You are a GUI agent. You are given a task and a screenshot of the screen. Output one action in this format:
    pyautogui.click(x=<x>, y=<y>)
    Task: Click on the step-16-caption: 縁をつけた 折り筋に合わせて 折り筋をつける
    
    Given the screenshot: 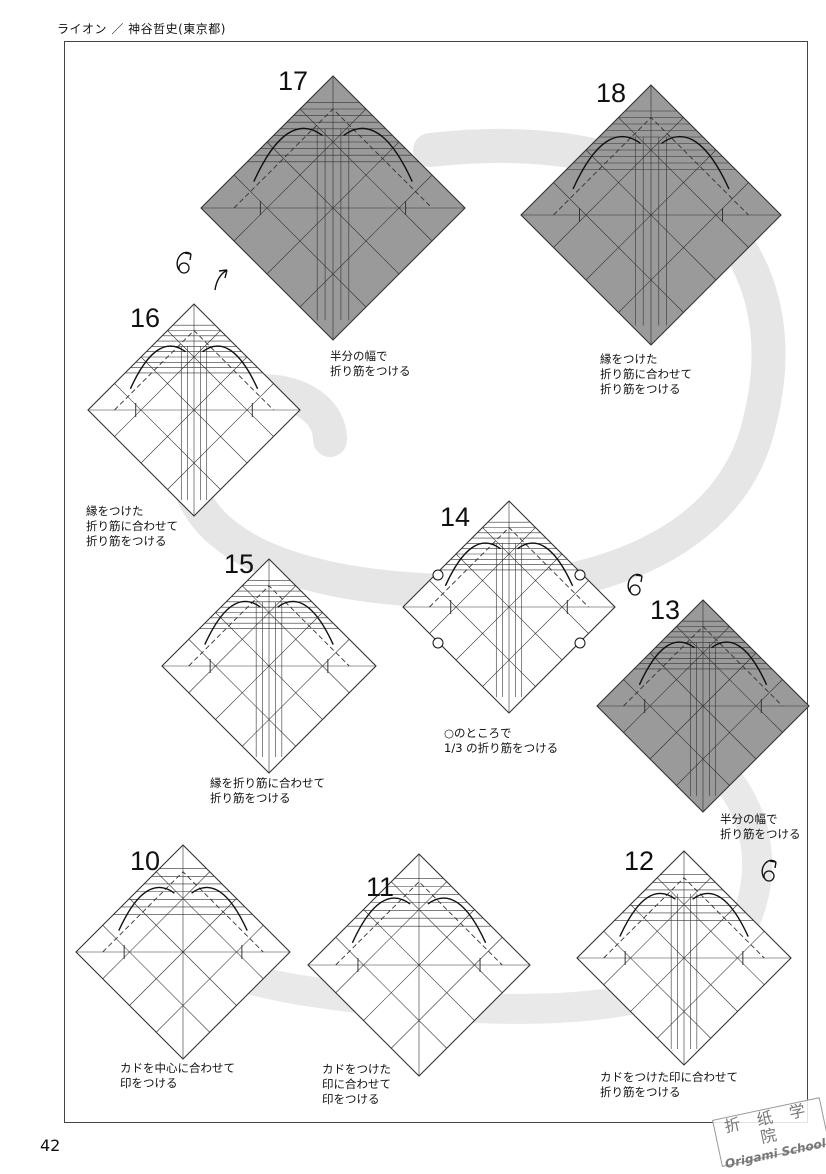 What is the action you would take?
    pyautogui.click(x=132, y=526)
    